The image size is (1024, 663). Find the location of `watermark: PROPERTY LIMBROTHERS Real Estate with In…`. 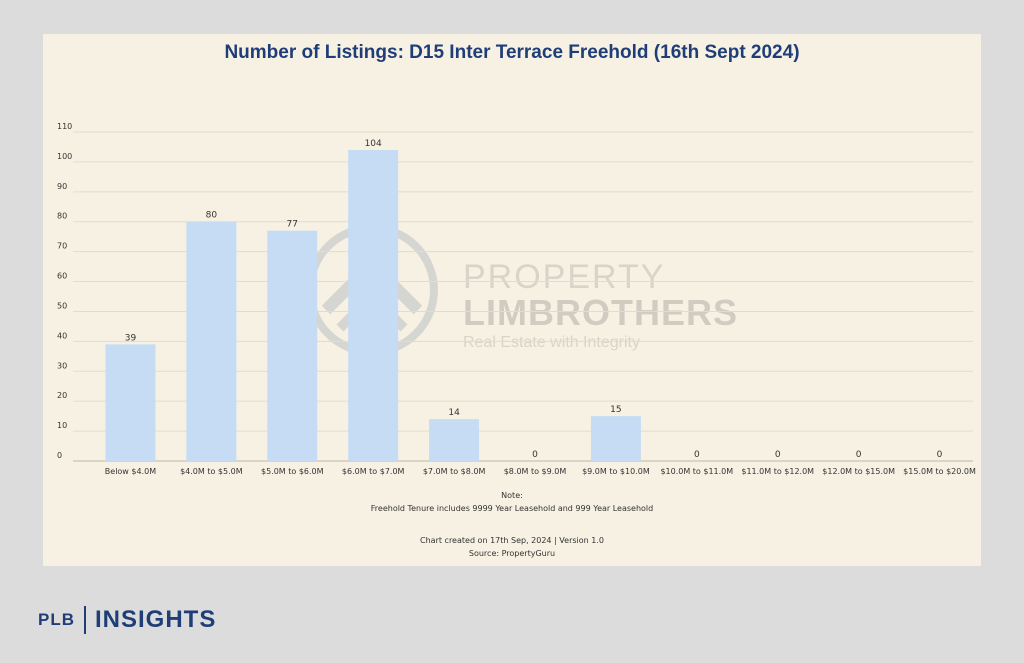

watermark: PROPERTY LIMBROTHERS Real Estate with In… is located at coordinates (526, 294).